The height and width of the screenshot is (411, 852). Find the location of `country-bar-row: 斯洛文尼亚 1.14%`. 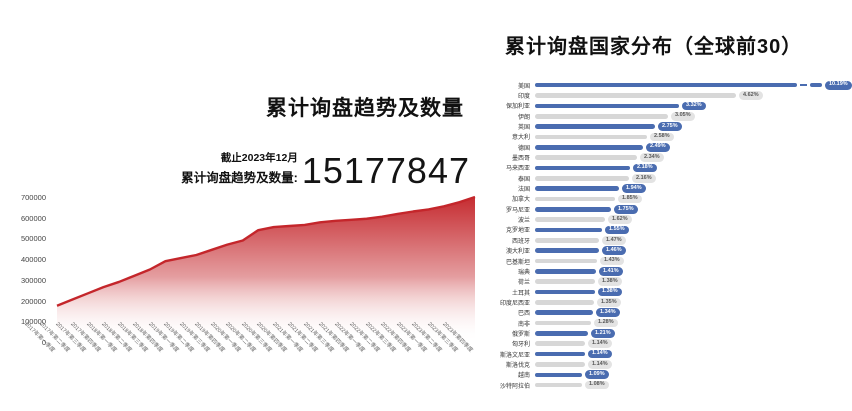

country-bar-row: 斯洛文尼亚 1.14% is located at coordinates (671, 354).